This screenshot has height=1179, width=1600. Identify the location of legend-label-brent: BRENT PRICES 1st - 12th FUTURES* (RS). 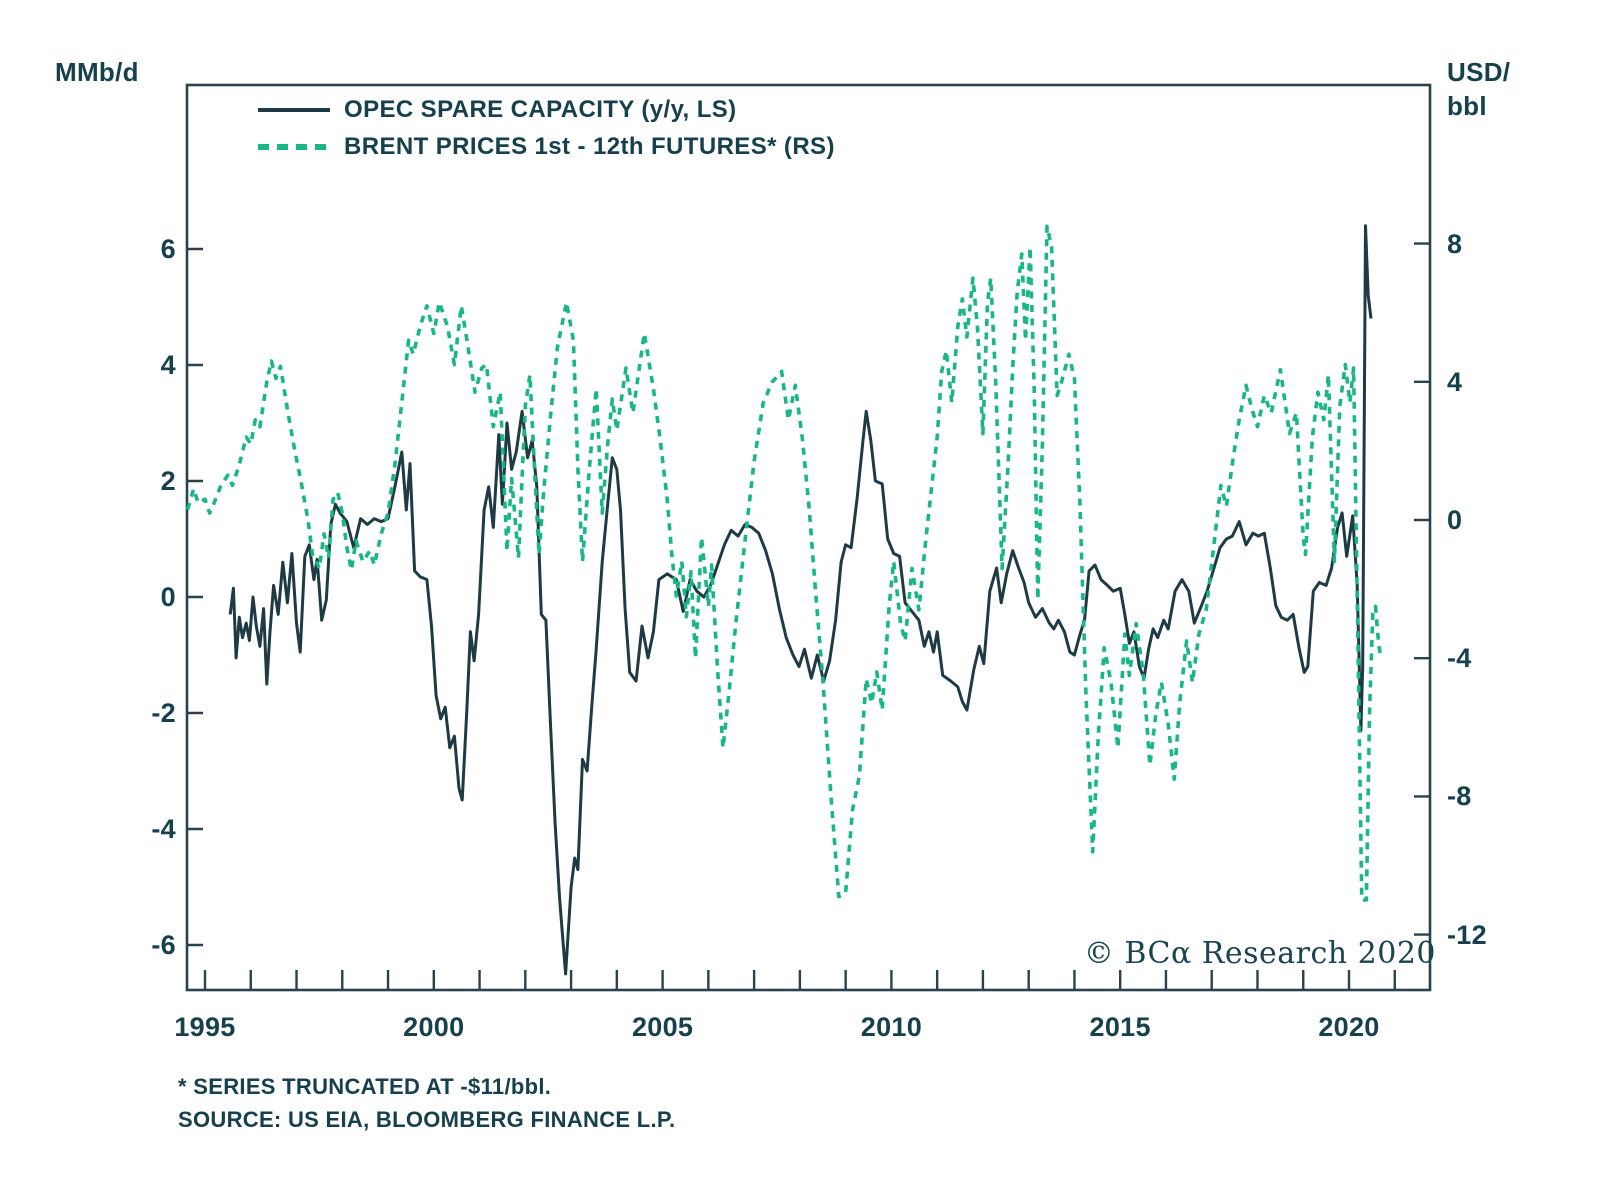
(589, 146).